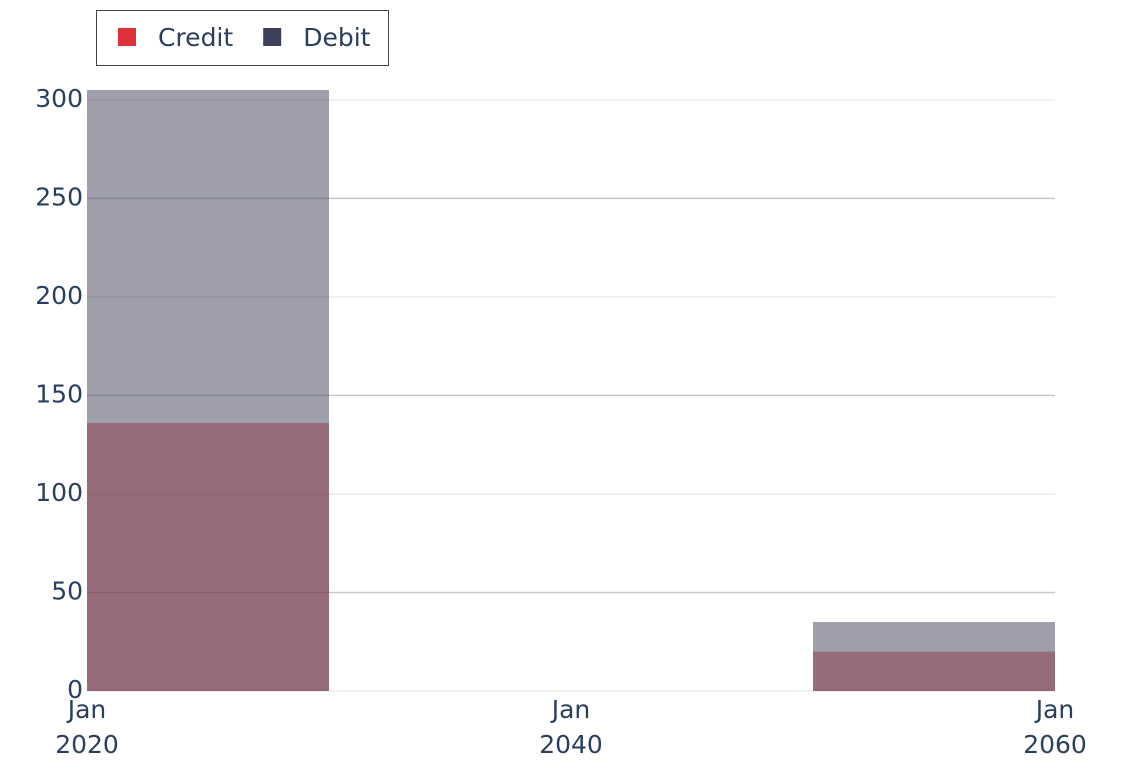 This screenshot has height=773, width=1126. I want to click on bar, so click(934, 656).